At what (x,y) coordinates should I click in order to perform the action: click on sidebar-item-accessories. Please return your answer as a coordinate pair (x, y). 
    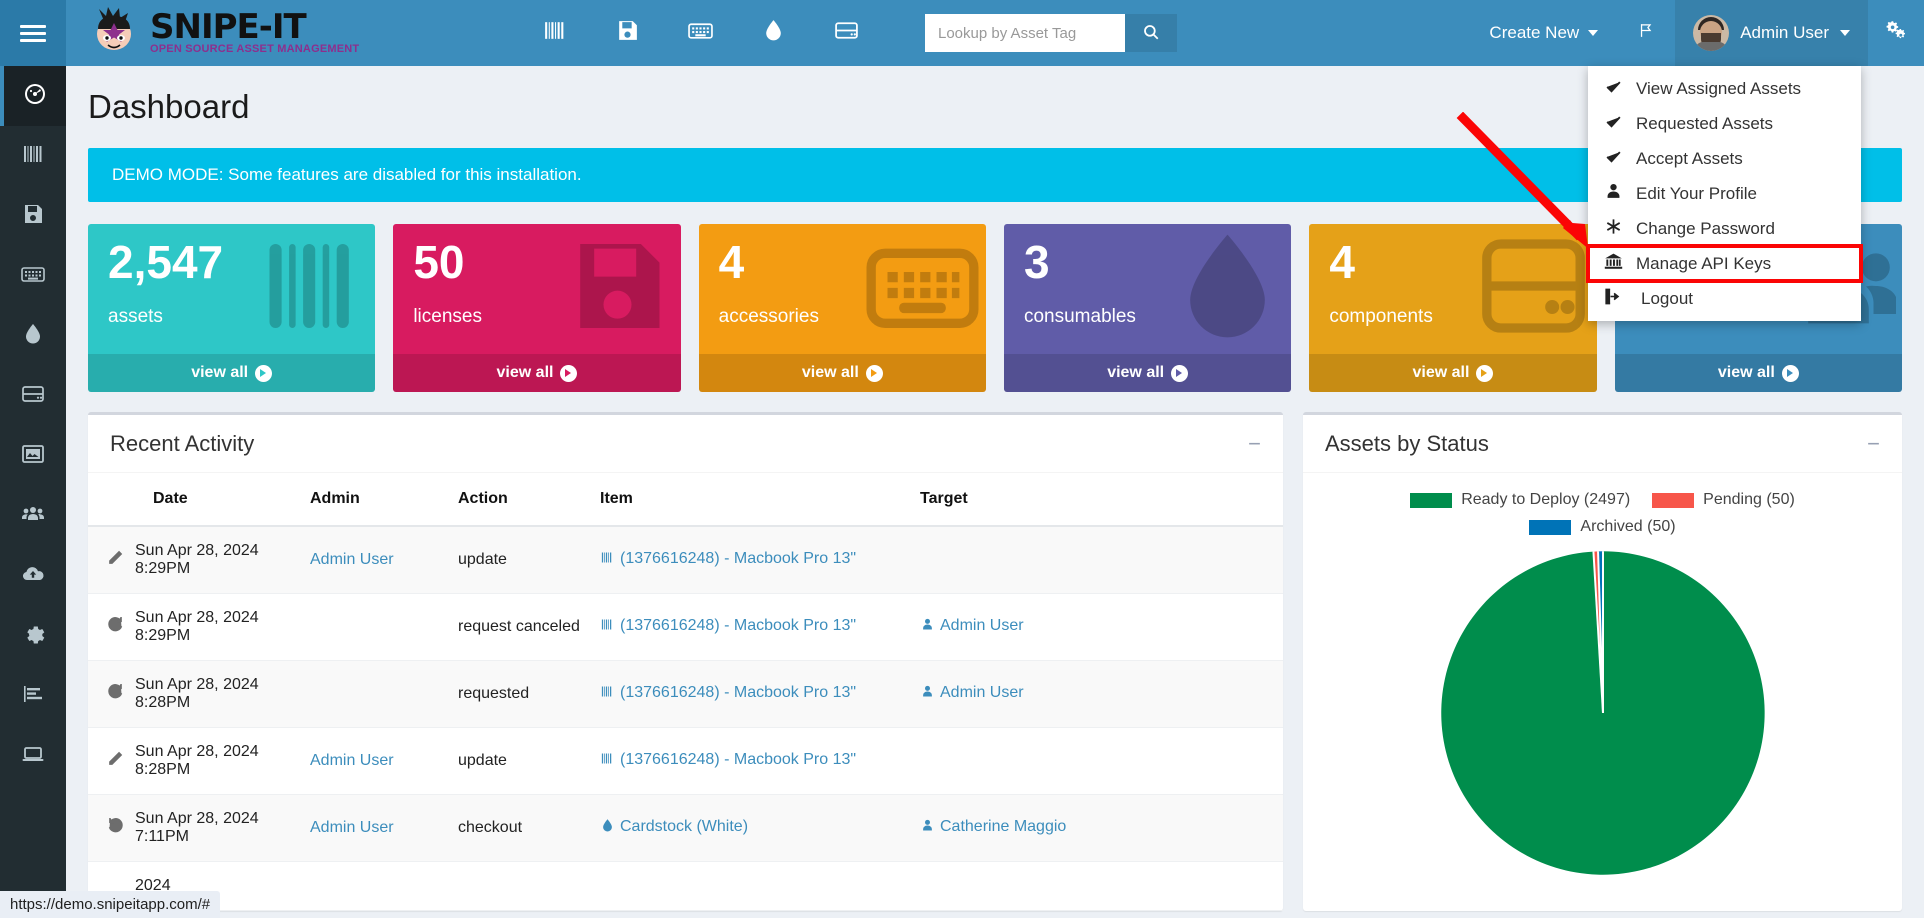
    Looking at the image, I should click on (33, 276).